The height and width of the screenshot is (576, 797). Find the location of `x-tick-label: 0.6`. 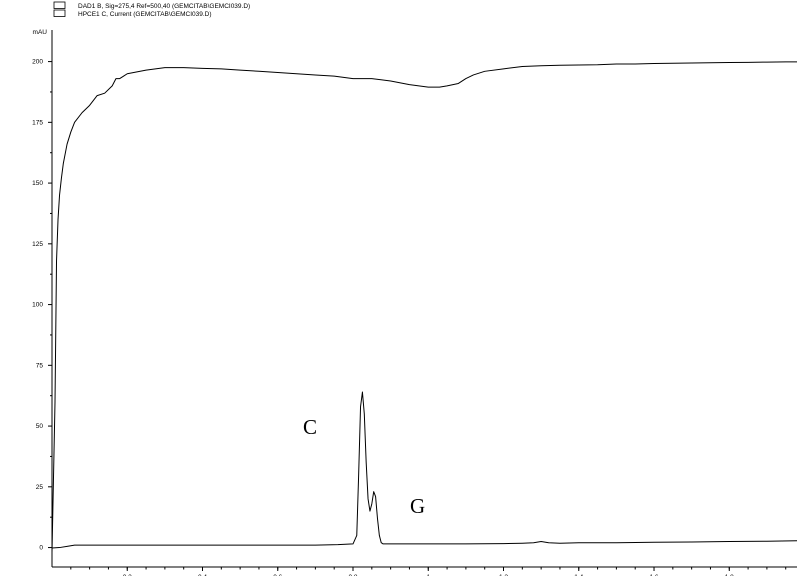

x-tick-label: 0.6 is located at coordinates (277, 575).